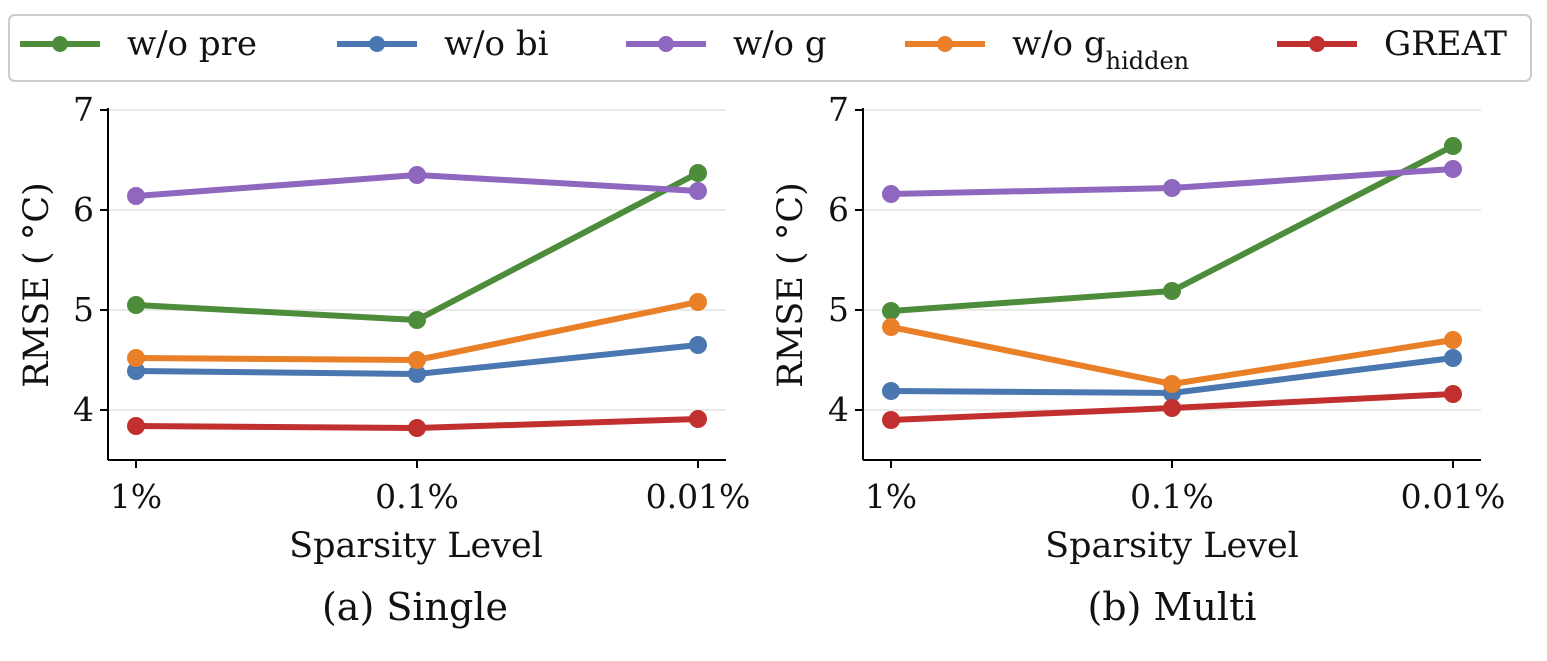 This screenshot has width=1547, height=661. I want to click on subplot-caption: (b) Multi, so click(1171, 607).